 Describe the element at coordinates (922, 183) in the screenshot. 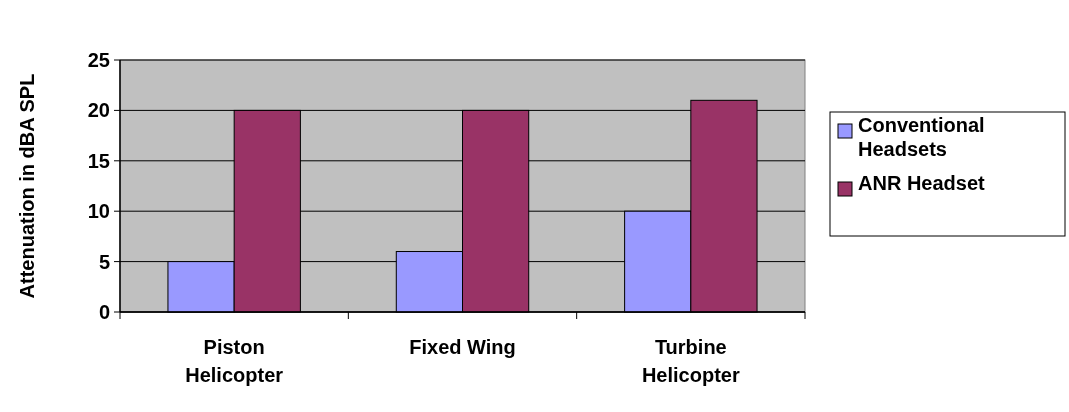

I see `legend-label: ANR Headset` at that location.